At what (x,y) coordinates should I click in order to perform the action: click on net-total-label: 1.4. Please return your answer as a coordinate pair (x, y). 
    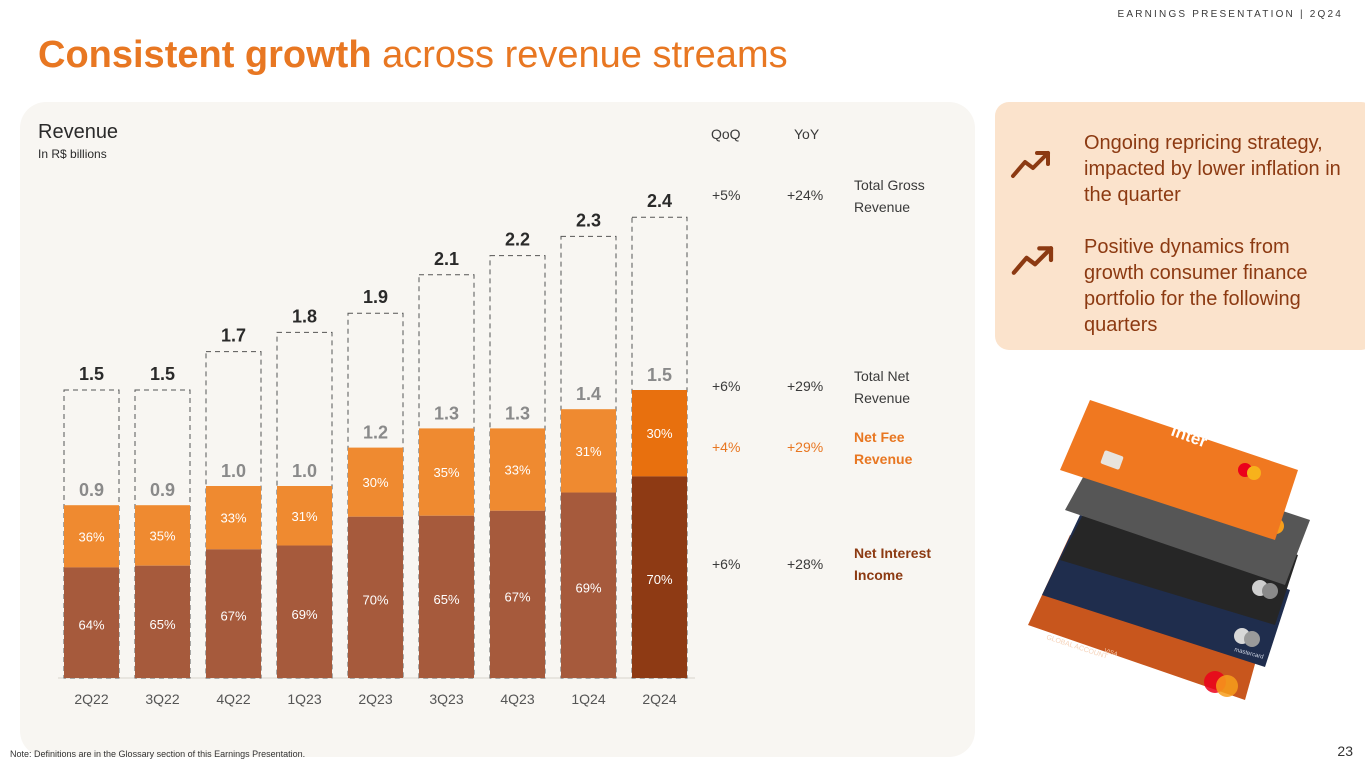
    Looking at the image, I should click on (588, 394).